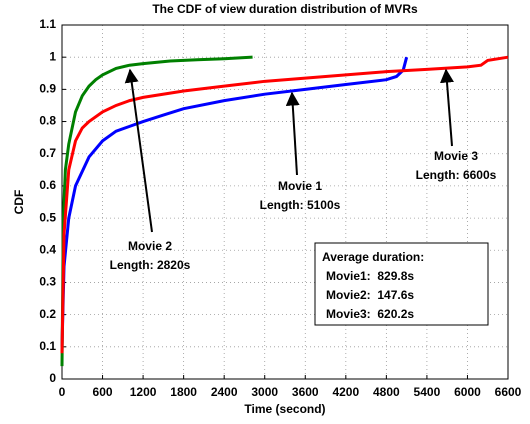  Describe the element at coordinates (427, 392) in the screenshot. I see `x-tick-label: 5400` at that location.